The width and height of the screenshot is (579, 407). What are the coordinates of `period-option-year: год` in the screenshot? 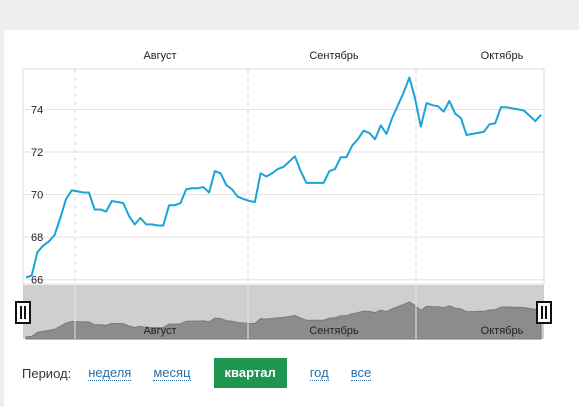 It's located at (319, 372).